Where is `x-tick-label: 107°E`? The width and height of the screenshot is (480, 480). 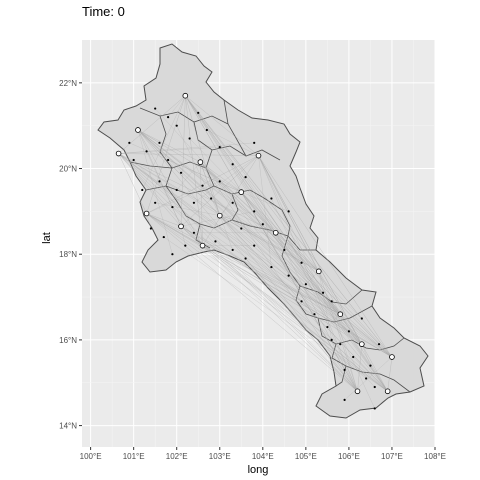
x-tick-label: 107°E is located at coordinates (392, 456).